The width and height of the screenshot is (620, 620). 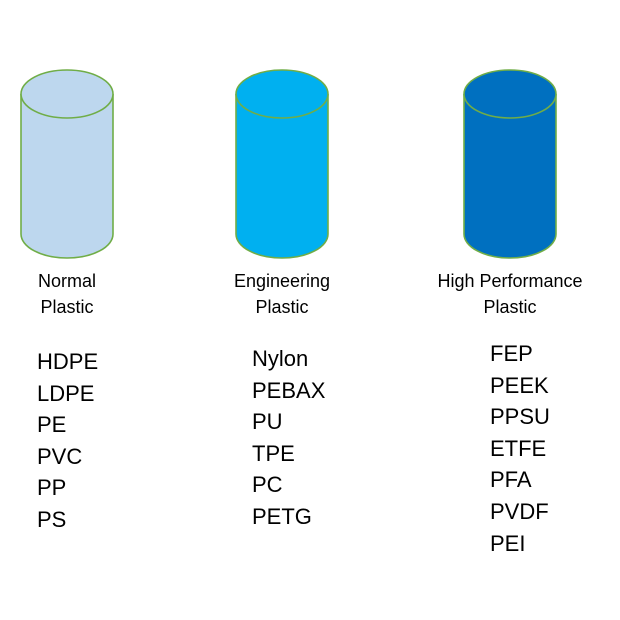 I want to click on material-item: PP, so click(x=52, y=488).